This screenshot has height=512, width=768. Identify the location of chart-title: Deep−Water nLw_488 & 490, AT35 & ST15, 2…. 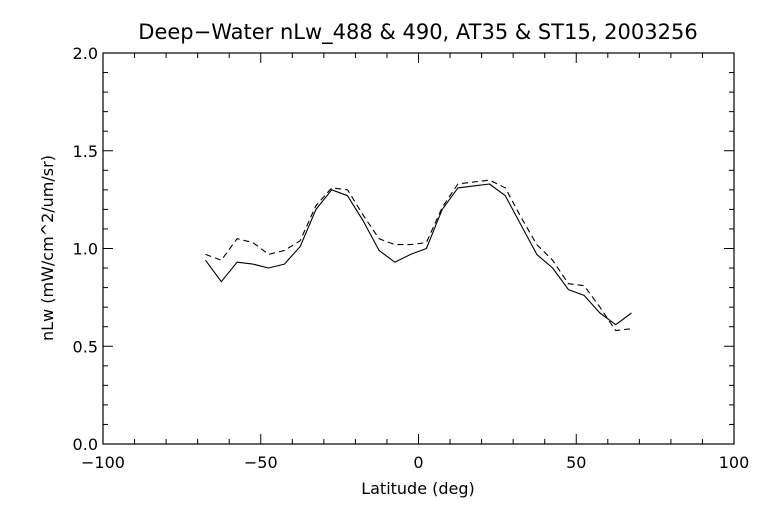
(417, 32).